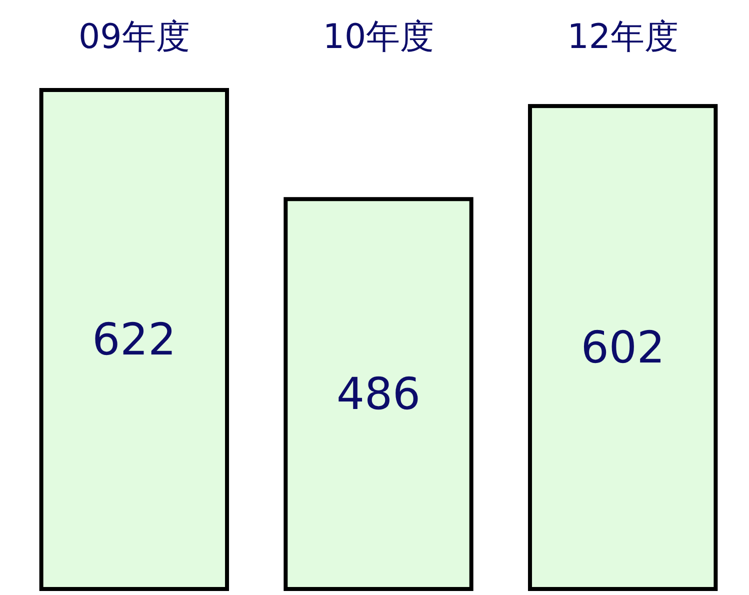 The height and width of the screenshot is (595, 749). I want to click on data-label: 602, so click(622, 348).